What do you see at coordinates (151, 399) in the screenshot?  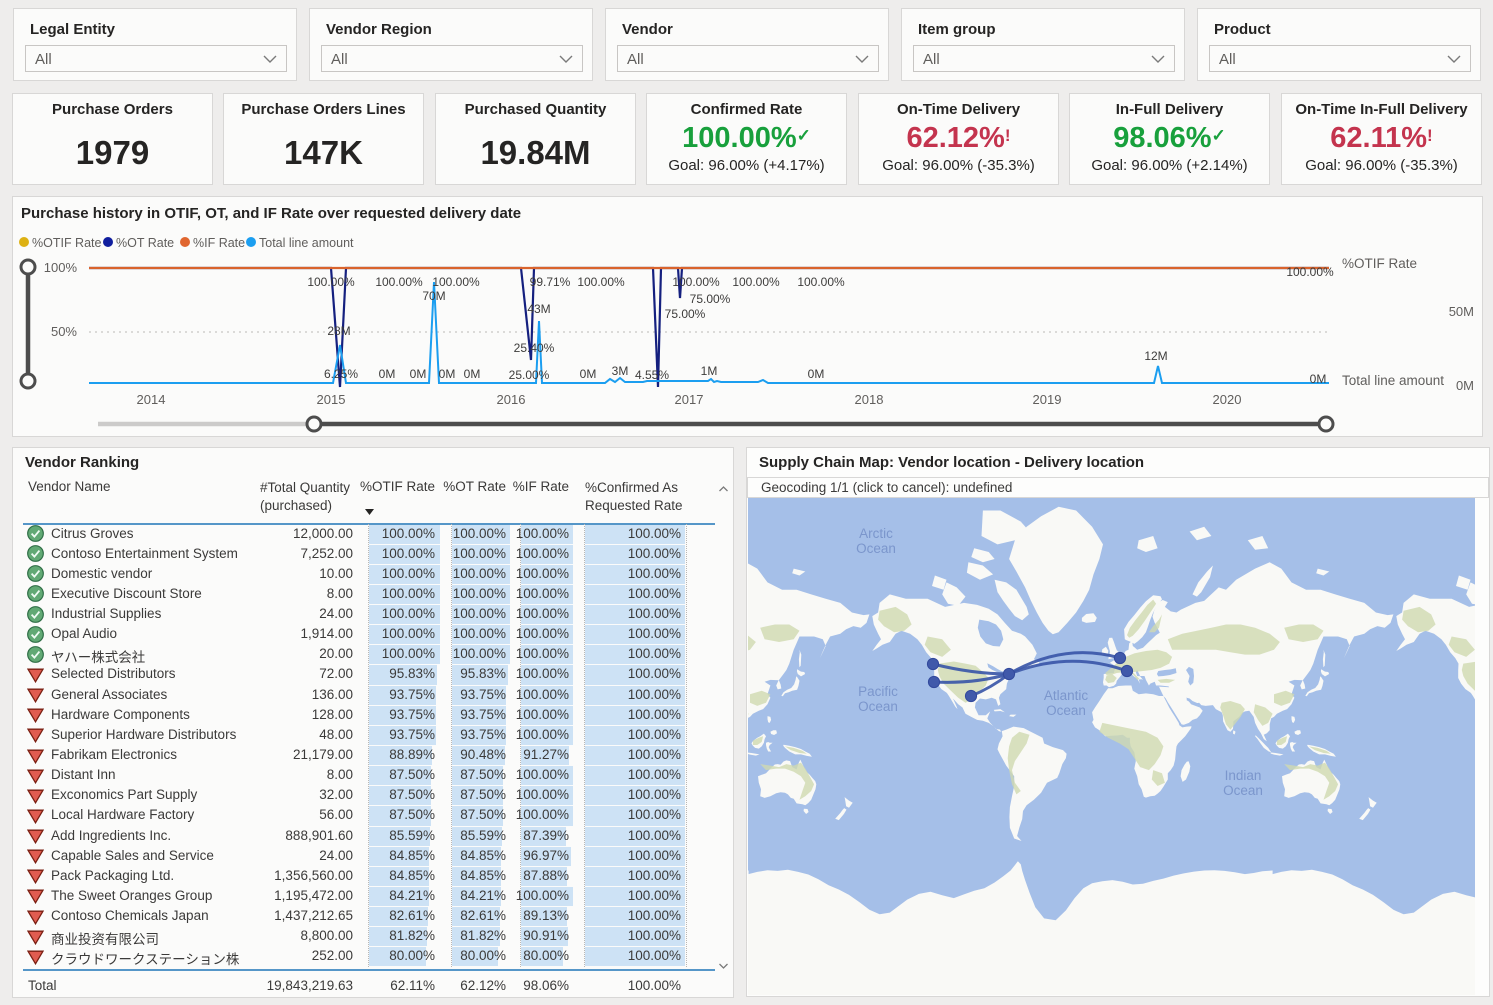 I see `svg-text: 2014` at bounding box center [151, 399].